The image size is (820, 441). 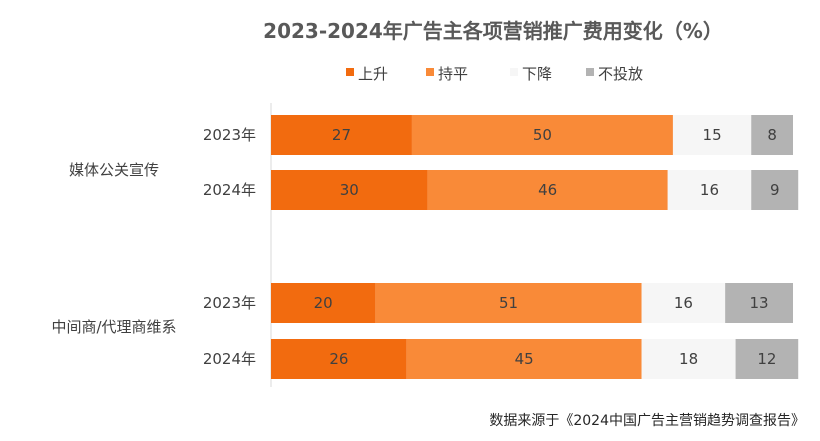 I want to click on data-label-r2-s0: 20, so click(x=323, y=303).